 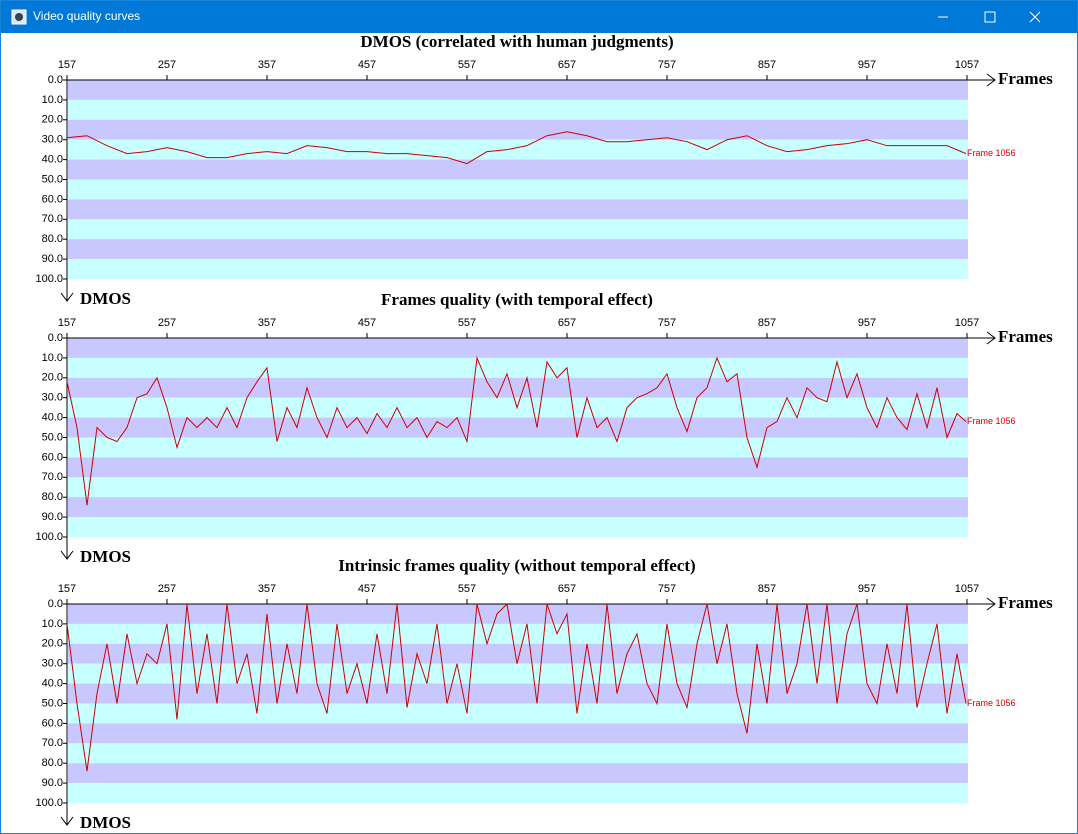 What do you see at coordinates (516, 42) in the screenshot?
I see `chart-title: DMOS (correlated with human judgments)` at bounding box center [516, 42].